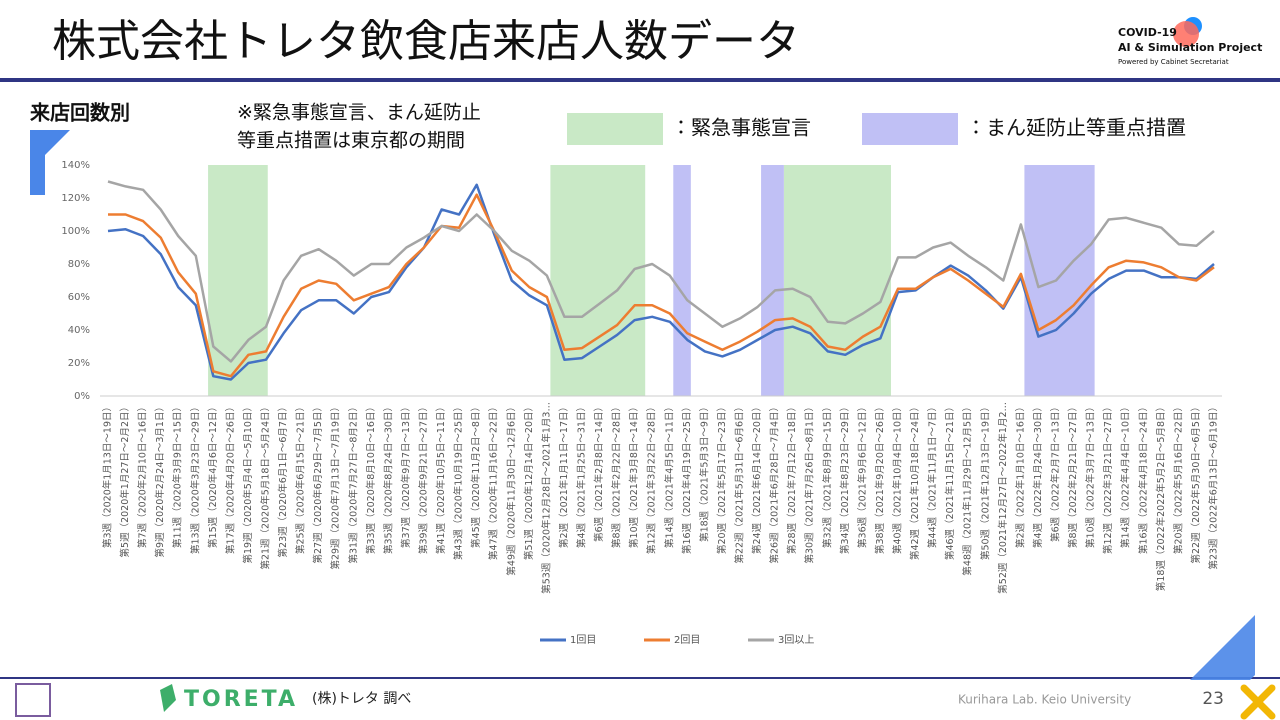 This screenshot has height=720, width=1280. What do you see at coordinates (722, 478) in the screenshot?
I see `x-tick-label: 第20週（2021年5月17日～23日）` at bounding box center [722, 478].